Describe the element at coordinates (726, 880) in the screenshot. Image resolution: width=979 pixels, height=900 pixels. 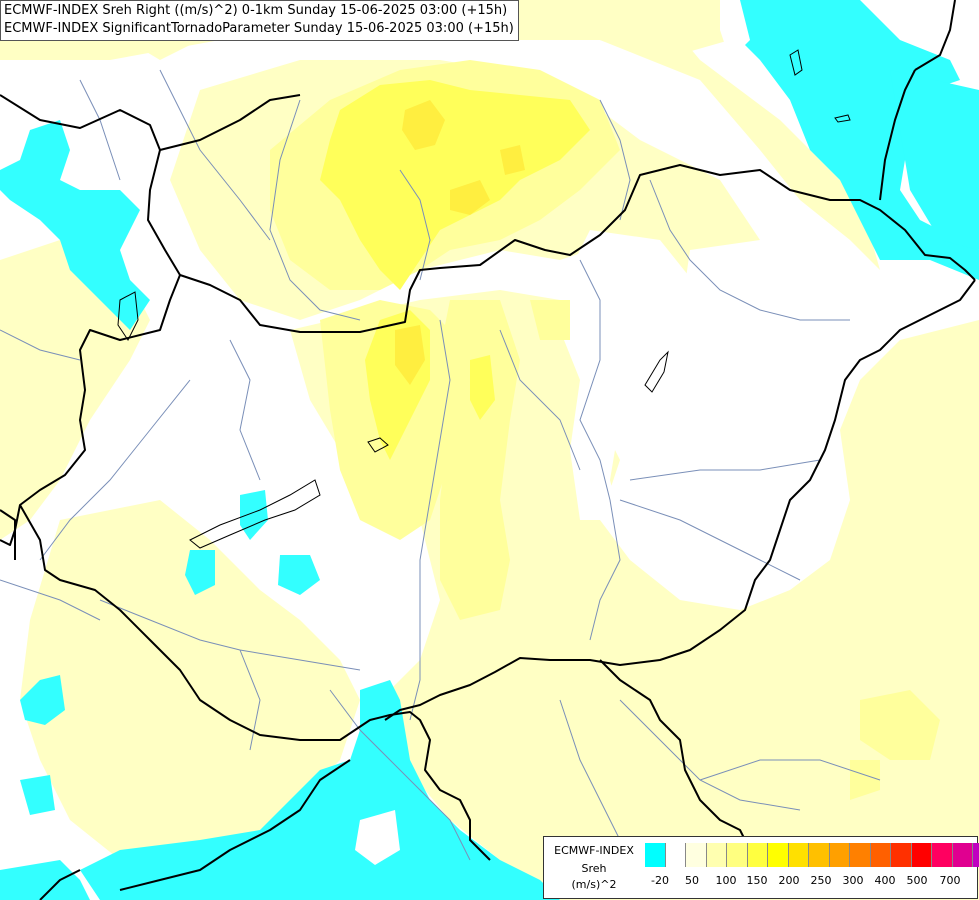
I see `legend-tick-label: 100` at that location.